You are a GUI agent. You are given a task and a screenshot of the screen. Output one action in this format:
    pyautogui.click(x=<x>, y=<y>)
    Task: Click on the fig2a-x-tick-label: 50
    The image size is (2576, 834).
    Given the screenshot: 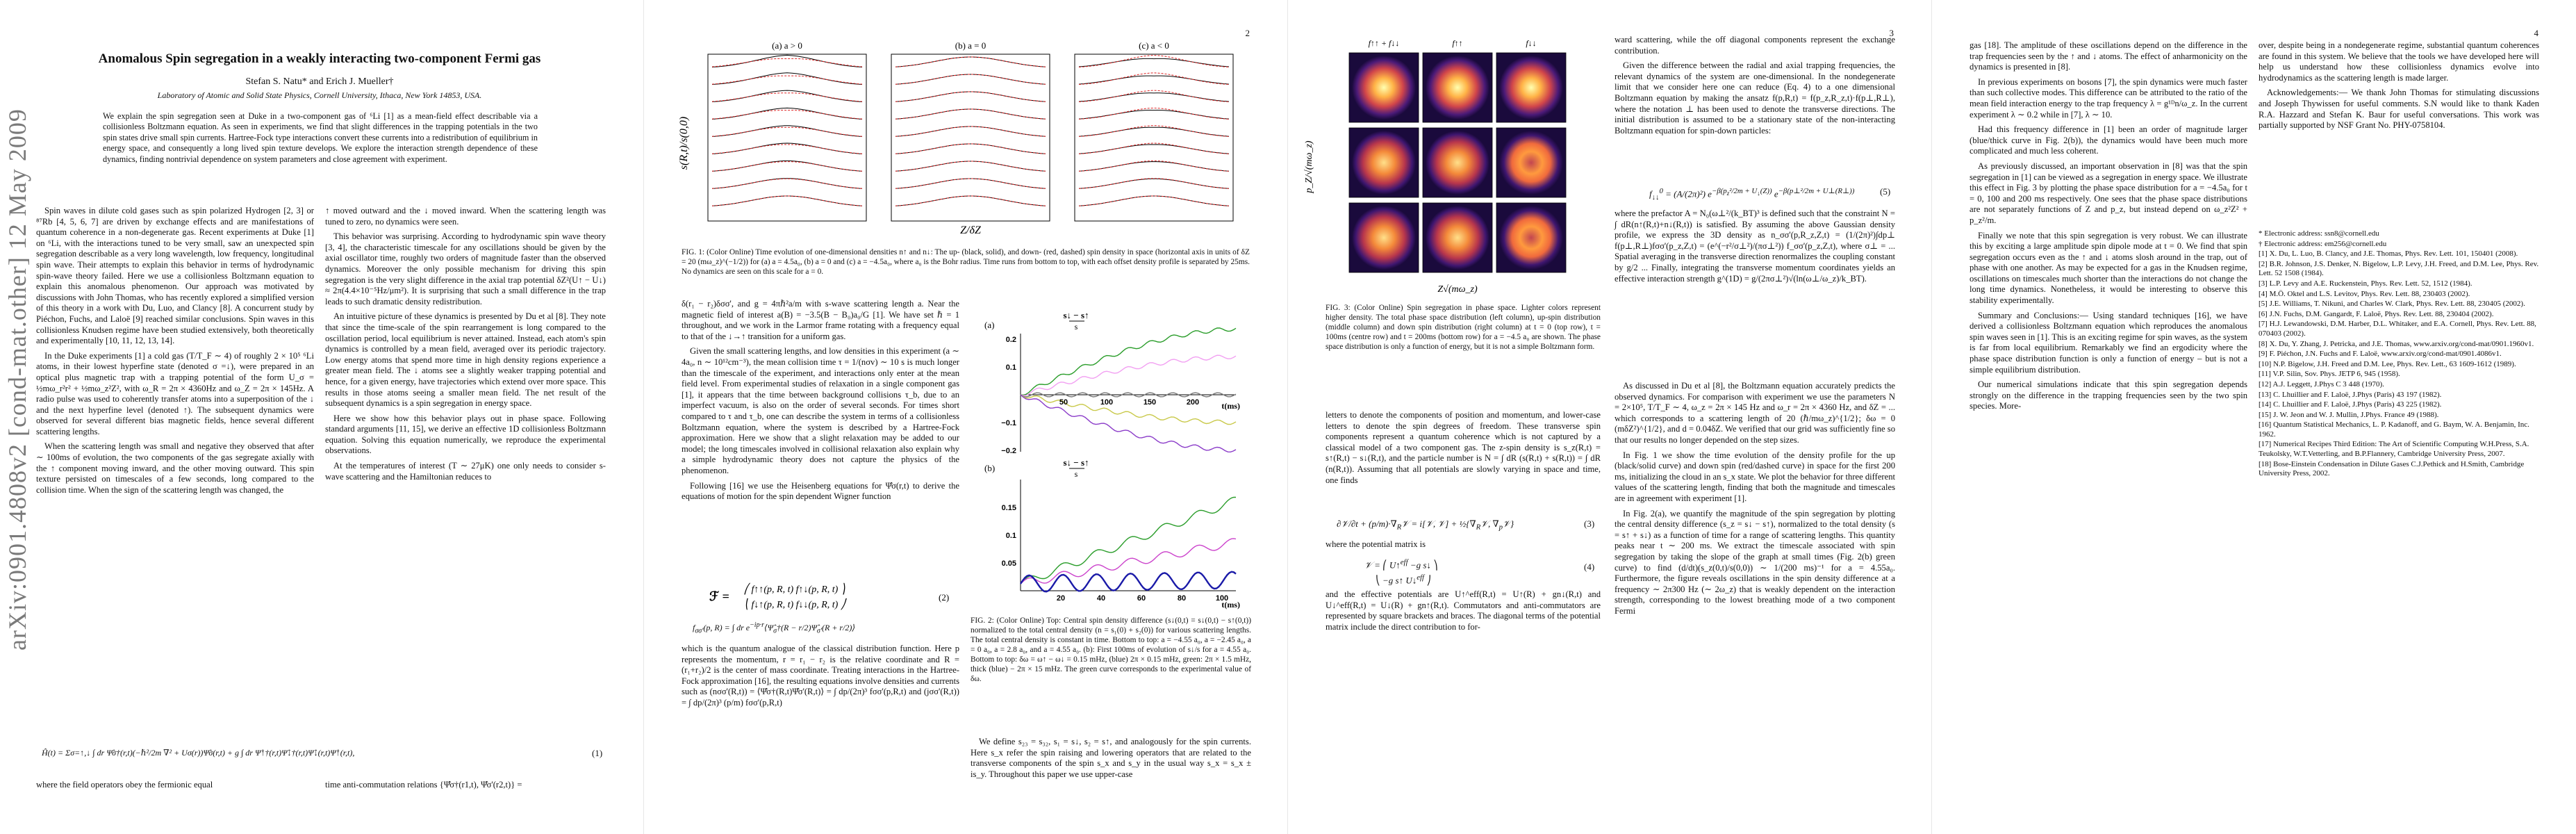 What is the action you would take?
    pyautogui.click(x=1063, y=402)
    